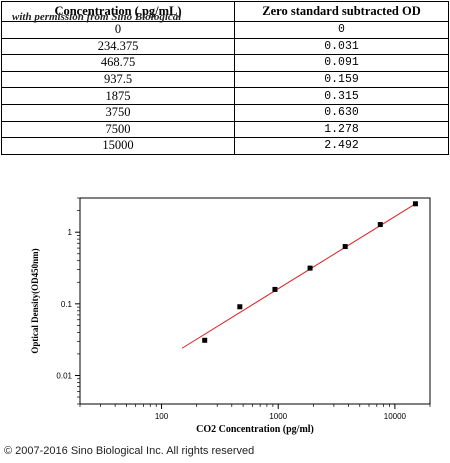 This screenshot has height=463, width=450. What do you see at coordinates (255, 429) in the screenshot?
I see `x-axis-label: CO2 Concentration (pg/ml)` at bounding box center [255, 429].